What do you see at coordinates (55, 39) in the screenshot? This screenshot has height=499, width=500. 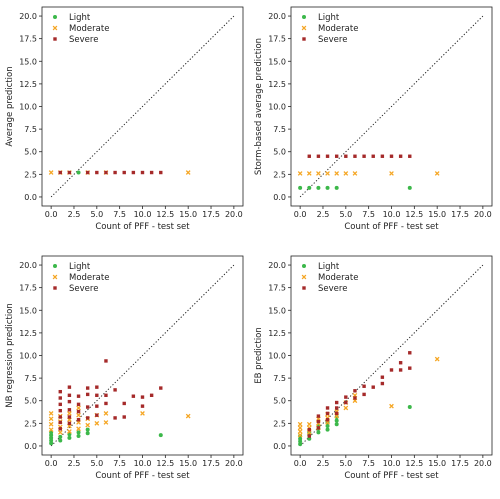 I see `legend-marker-severe` at bounding box center [55, 39].